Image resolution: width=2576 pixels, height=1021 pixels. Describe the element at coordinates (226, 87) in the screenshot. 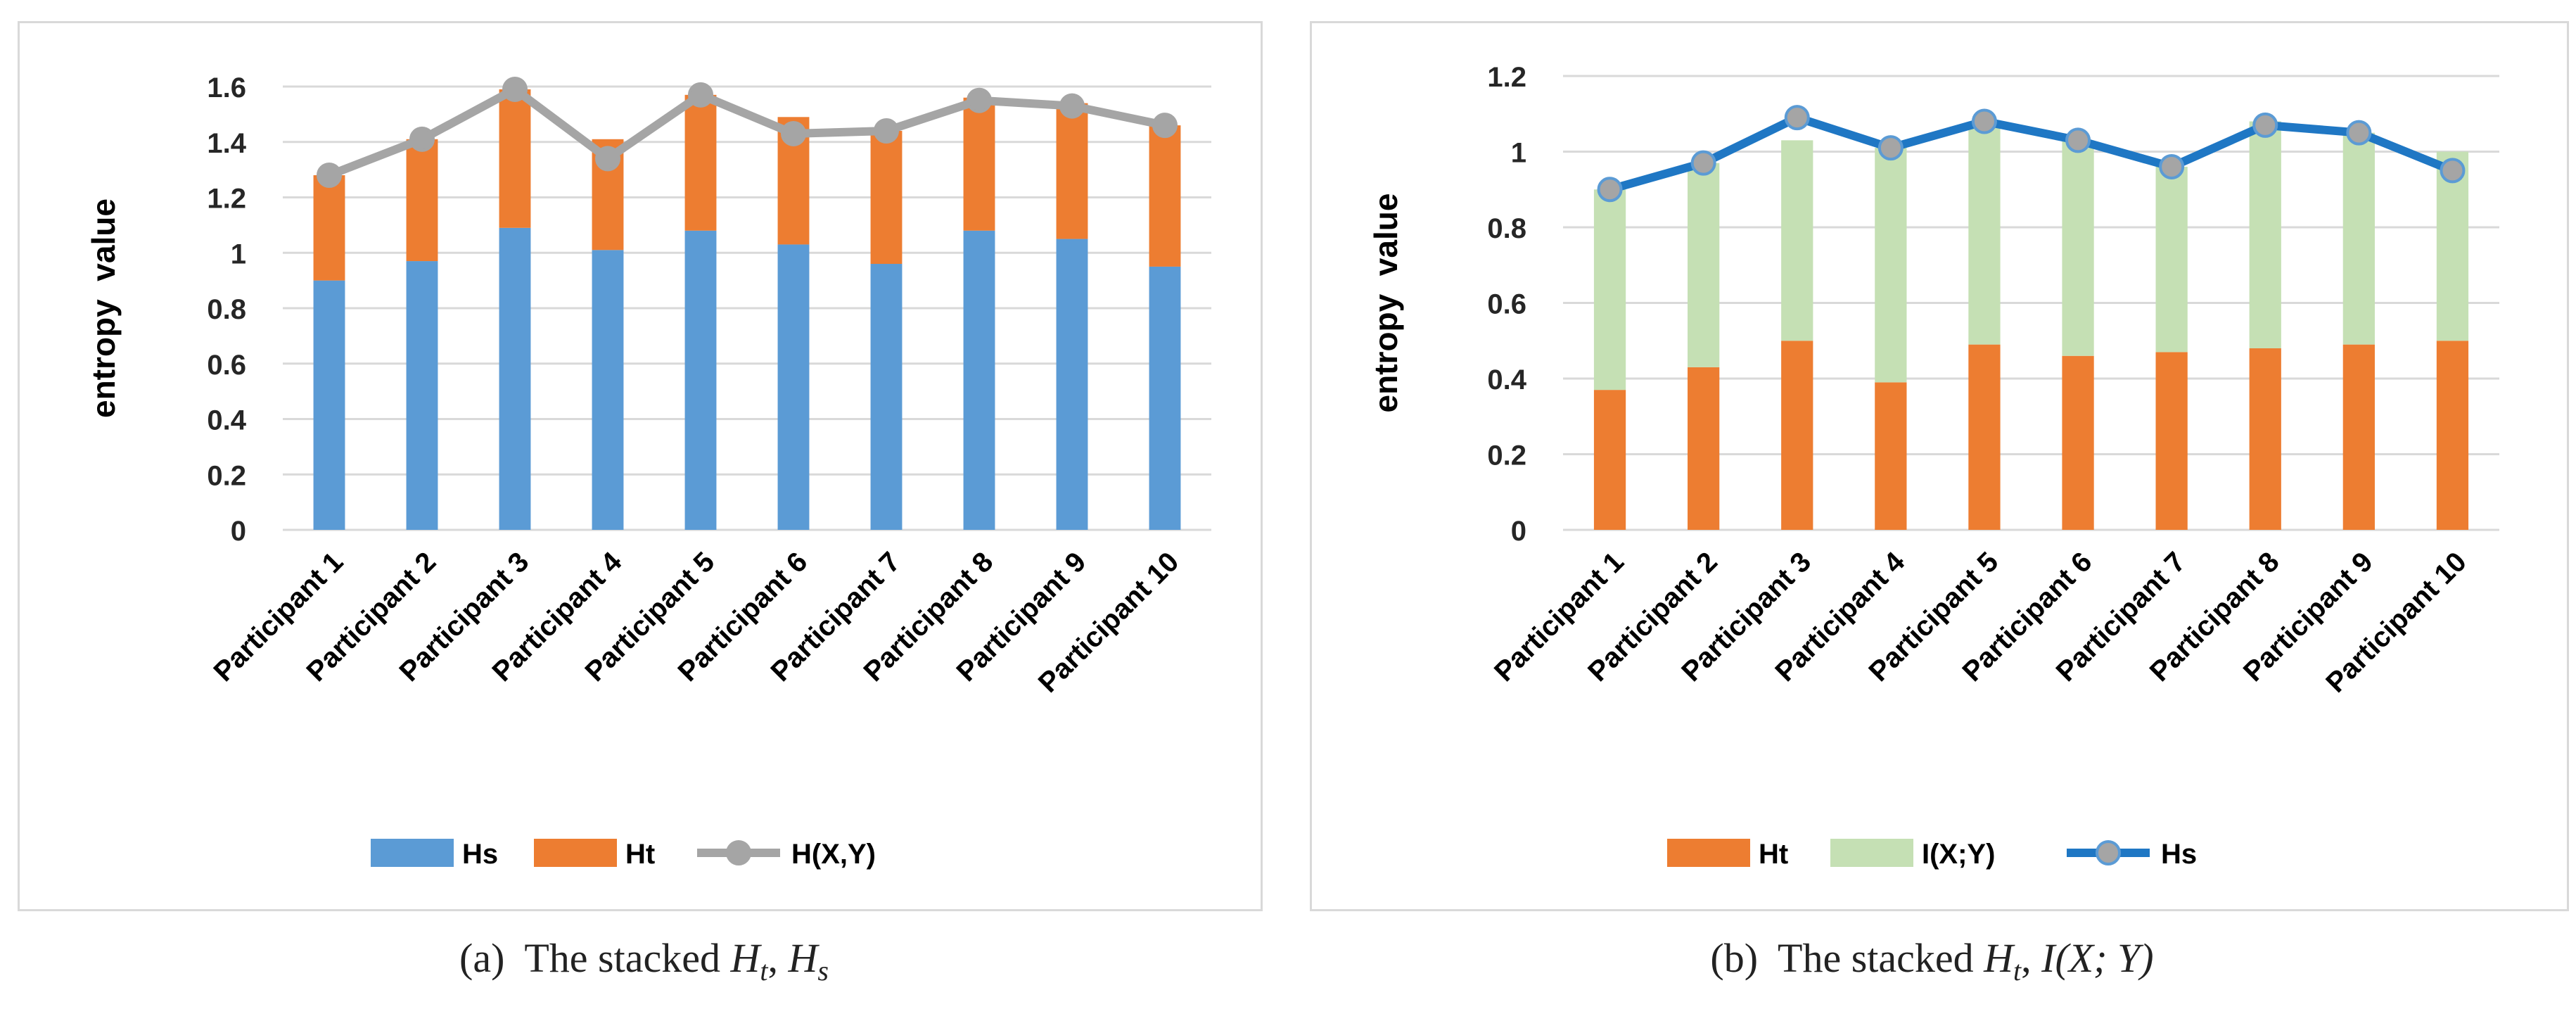

I see `y-tick-label: 1.6` at that location.